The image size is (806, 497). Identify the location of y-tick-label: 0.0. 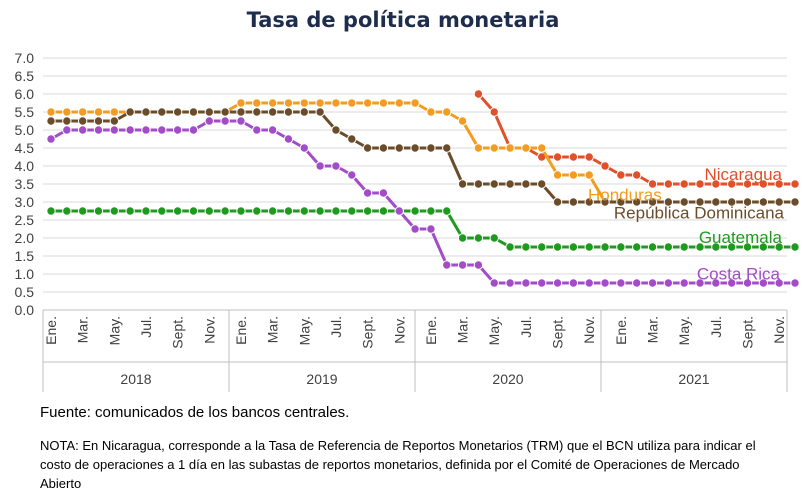
(25, 310).